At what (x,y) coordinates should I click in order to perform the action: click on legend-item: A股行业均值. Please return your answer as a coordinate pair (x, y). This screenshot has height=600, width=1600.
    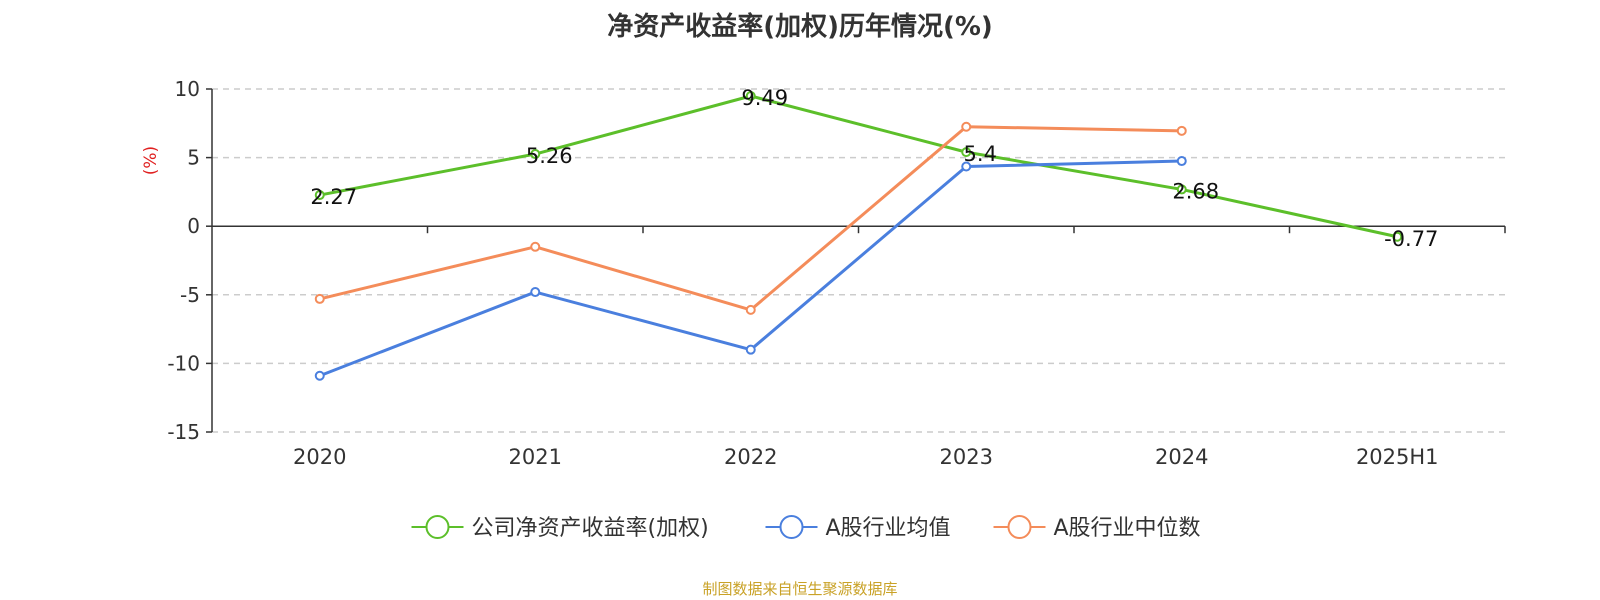
    Looking at the image, I should click on (858, 528).